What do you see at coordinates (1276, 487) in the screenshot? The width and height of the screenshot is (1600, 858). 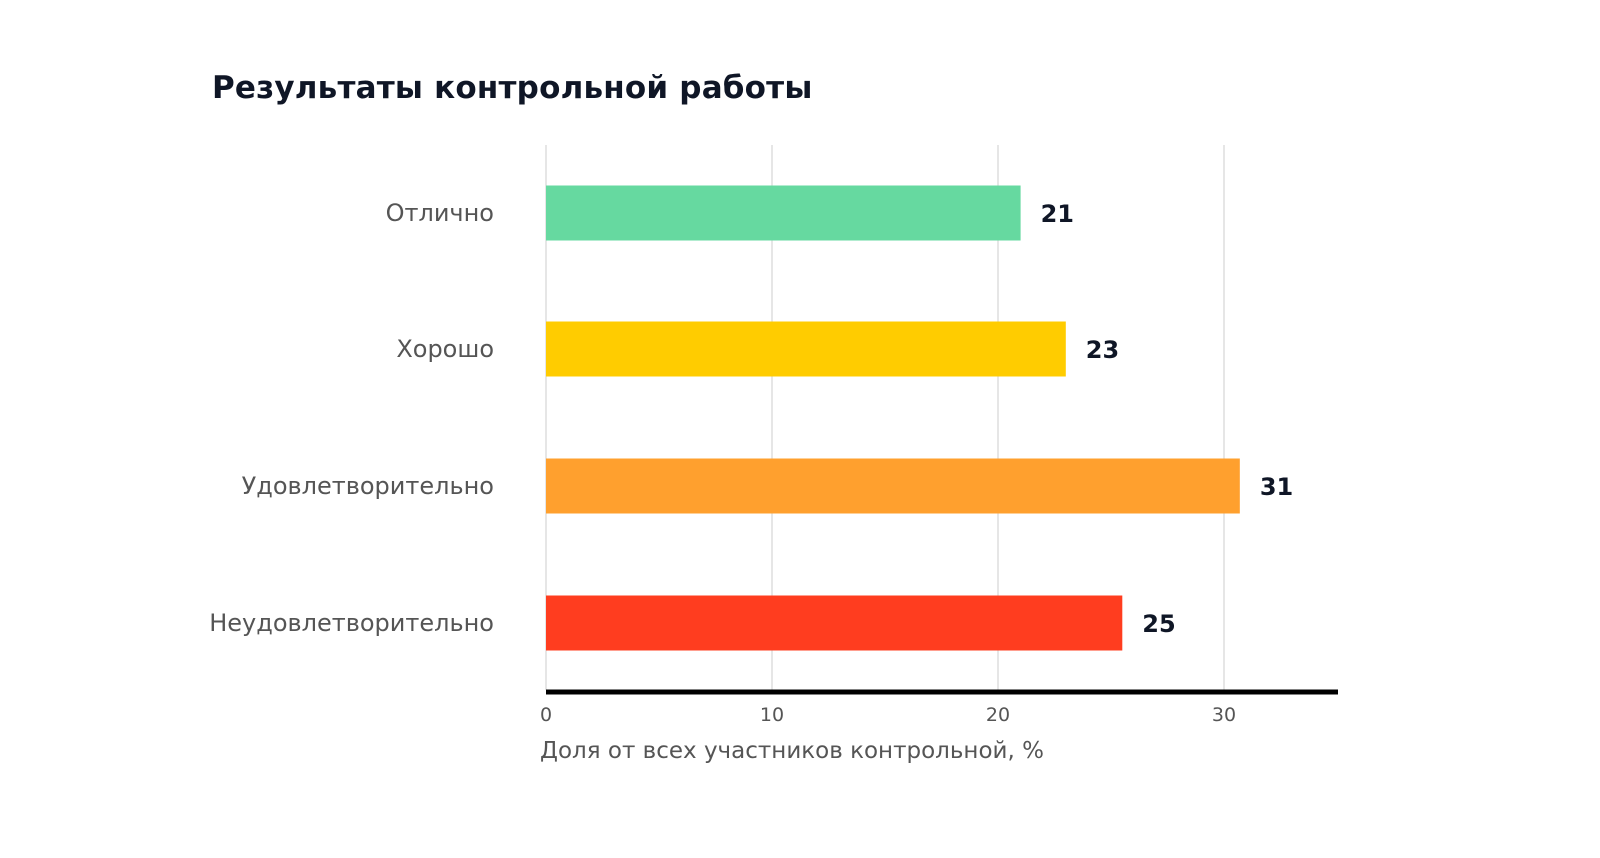 I see `value-label: 31` at bounding box center [1276, 487].